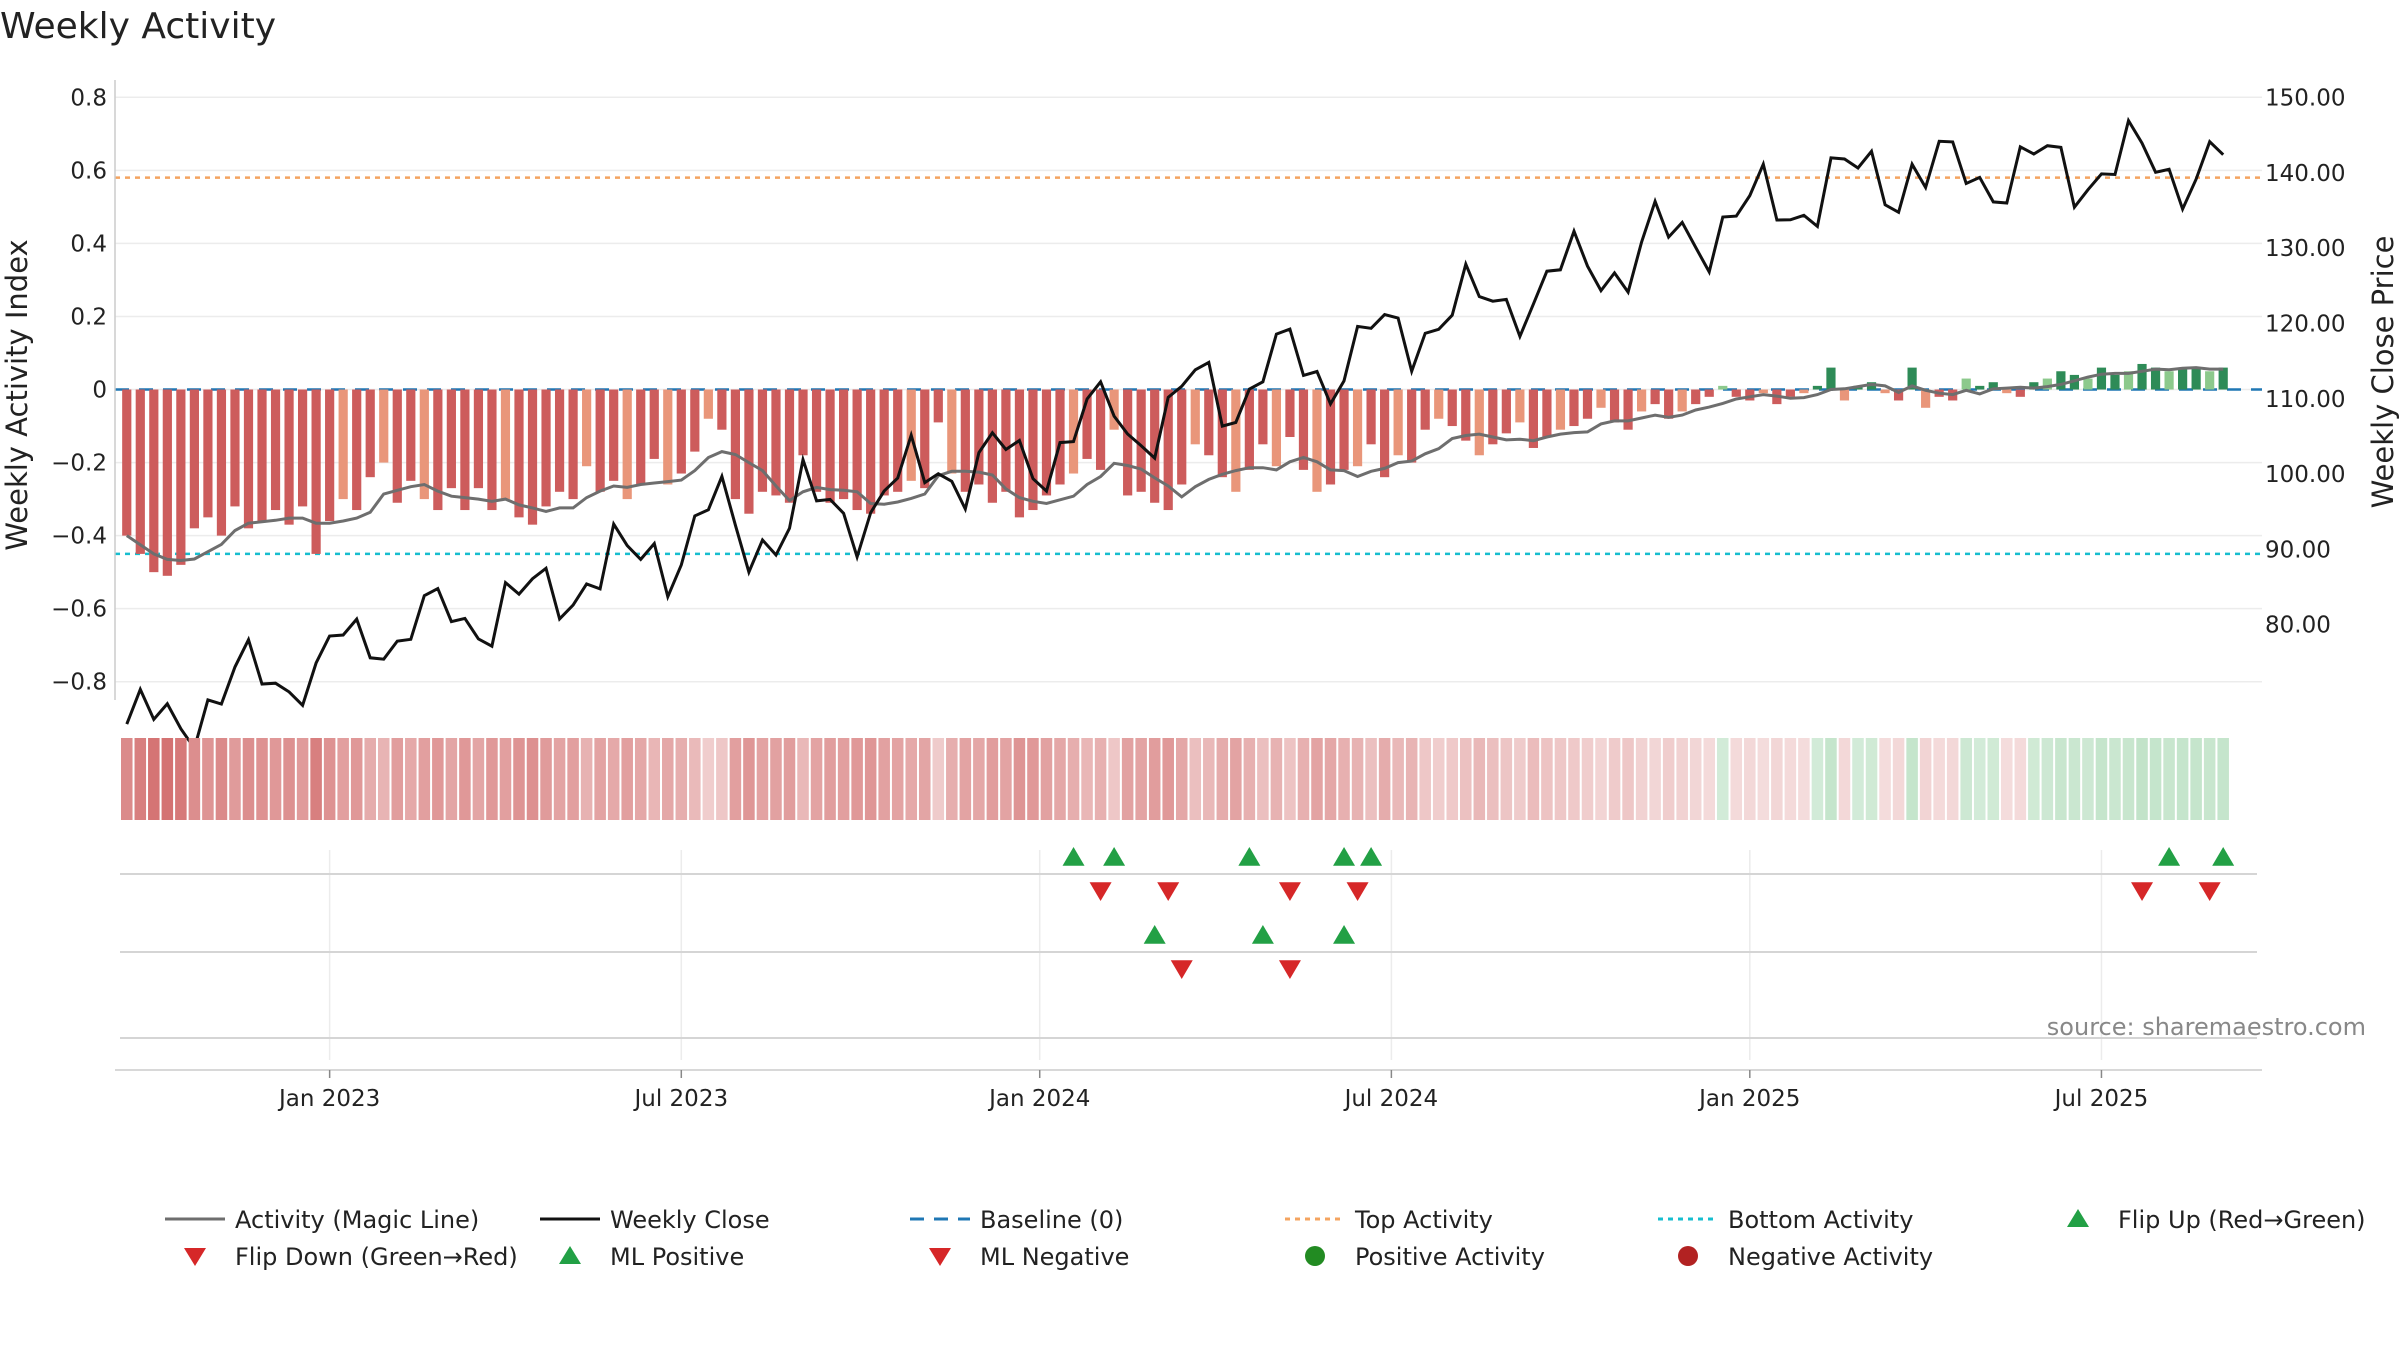 This screenshot has width=2400, height=1350. What do you see at coordinates (570, 1255) in the screenshot?
I see `legend-swatch-ml-positive` at bounding box center [570, 1255].